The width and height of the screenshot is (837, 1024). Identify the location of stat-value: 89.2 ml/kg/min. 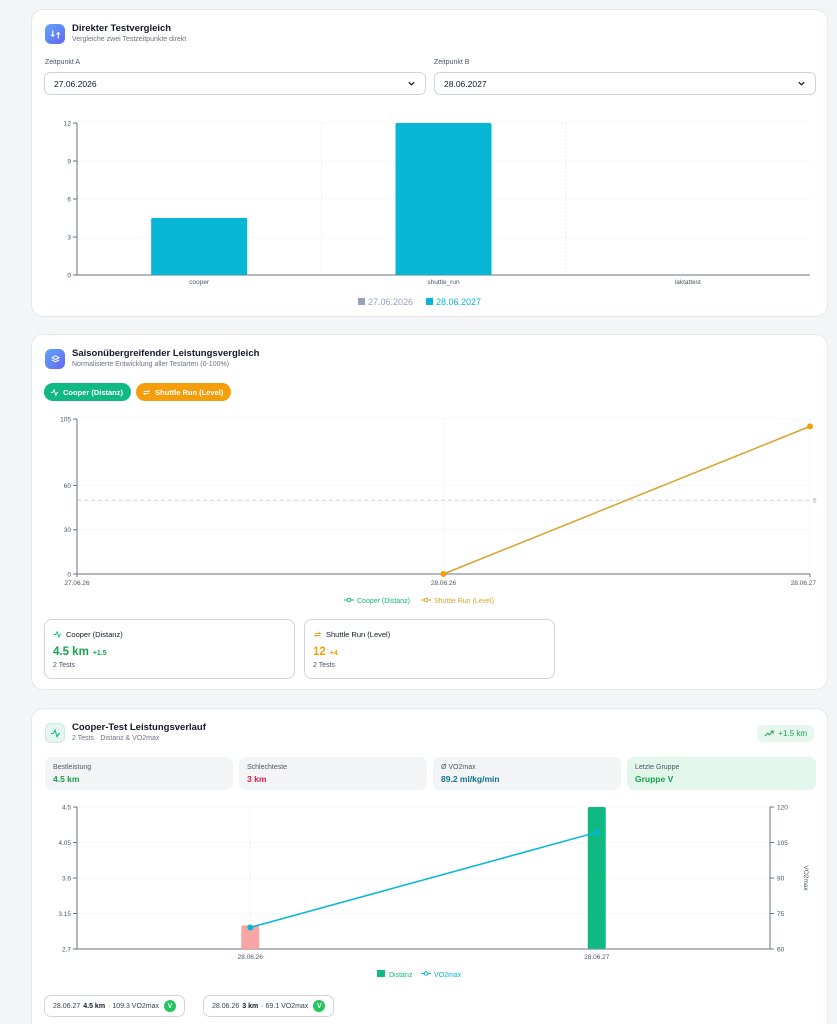
(470, 779).